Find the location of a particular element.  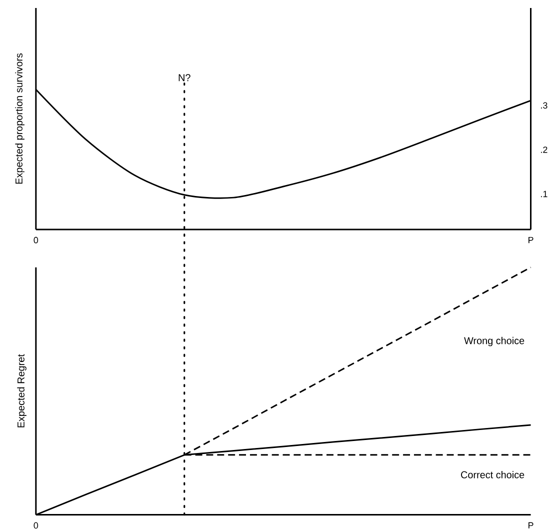

y-axis-title: Expected Regret is located at coordinates (21, 391).